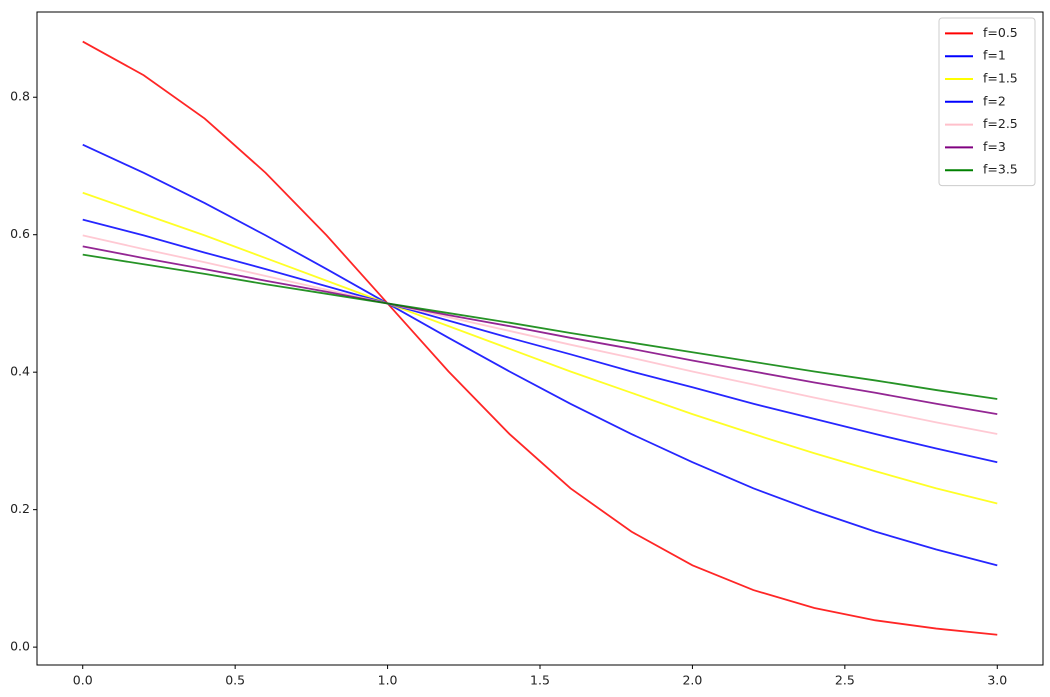 Image resolution: width=1050 pixels, height=697 pixels. What do you see at coordinates (20, 646) in the screenshot?
I see `y-tick-label: 0.0` at bounding box center [20, 646].